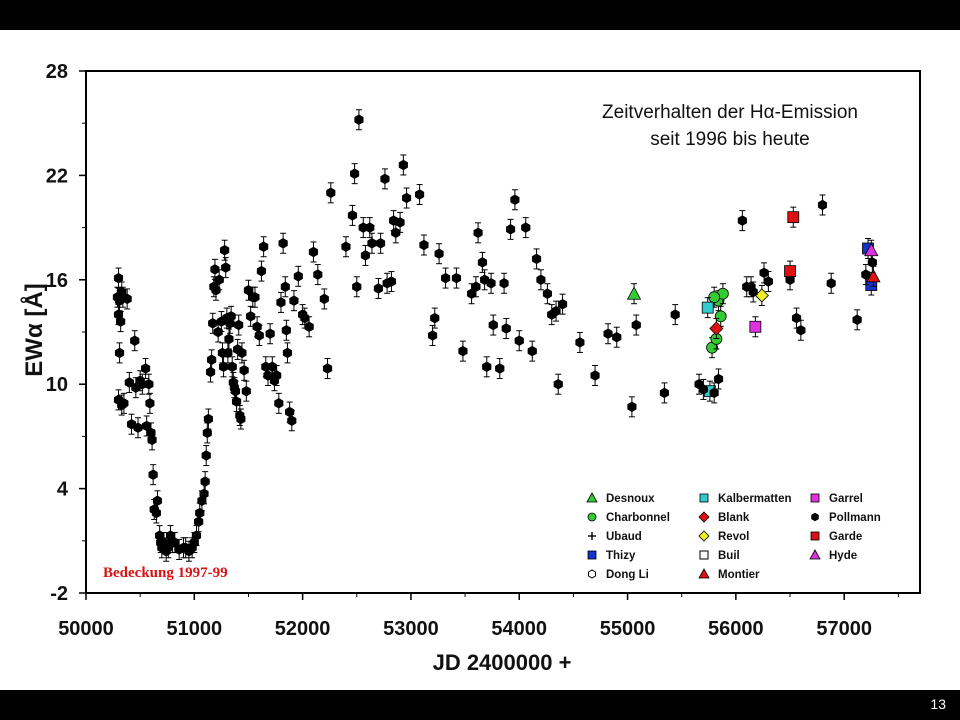 The width and height of the screenshot is (960, 720). I want to click on data-point-desnoux, so click(634, 294).